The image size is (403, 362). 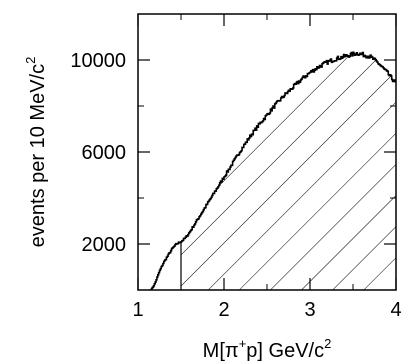 I want to click on y-tick-label: 6000, so click(x=104, y=153).